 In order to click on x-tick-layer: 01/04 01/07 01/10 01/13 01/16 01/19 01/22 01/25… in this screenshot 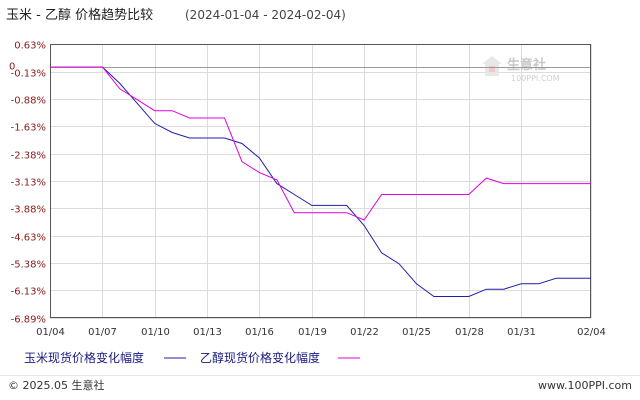, I will do `click(321, 332)`.